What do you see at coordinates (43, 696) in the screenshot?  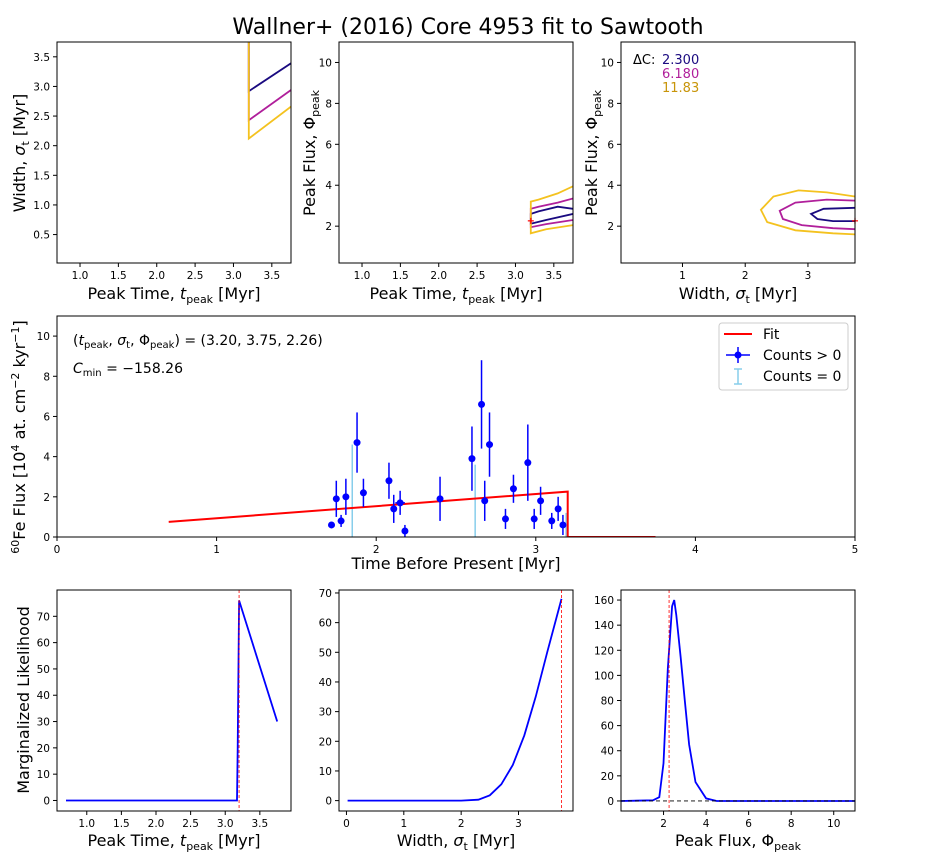 I see `b1-ytick-label: 40` at bounding box center [43, 696].